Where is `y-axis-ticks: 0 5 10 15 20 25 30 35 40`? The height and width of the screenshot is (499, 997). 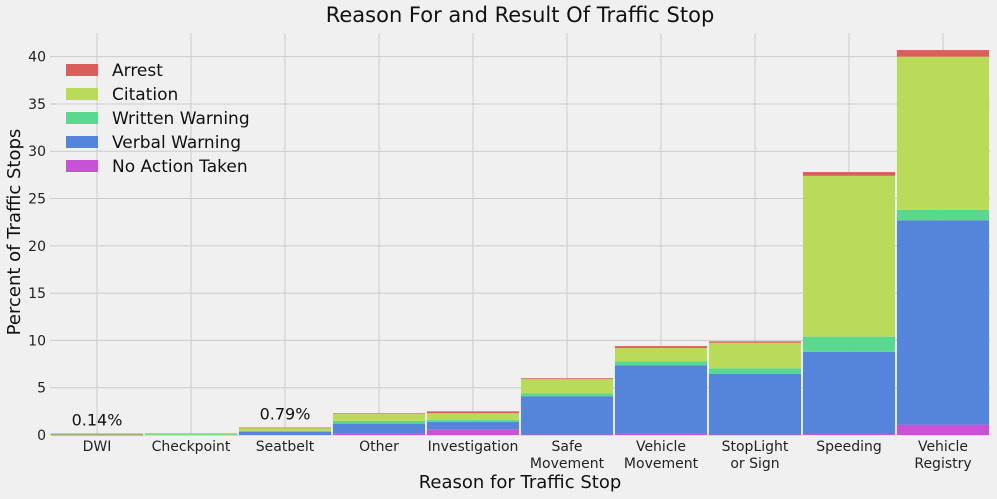
y-axis-ticks: 0 5 10 15 20 25 30 35 40 is located at coordinates (37, 247).